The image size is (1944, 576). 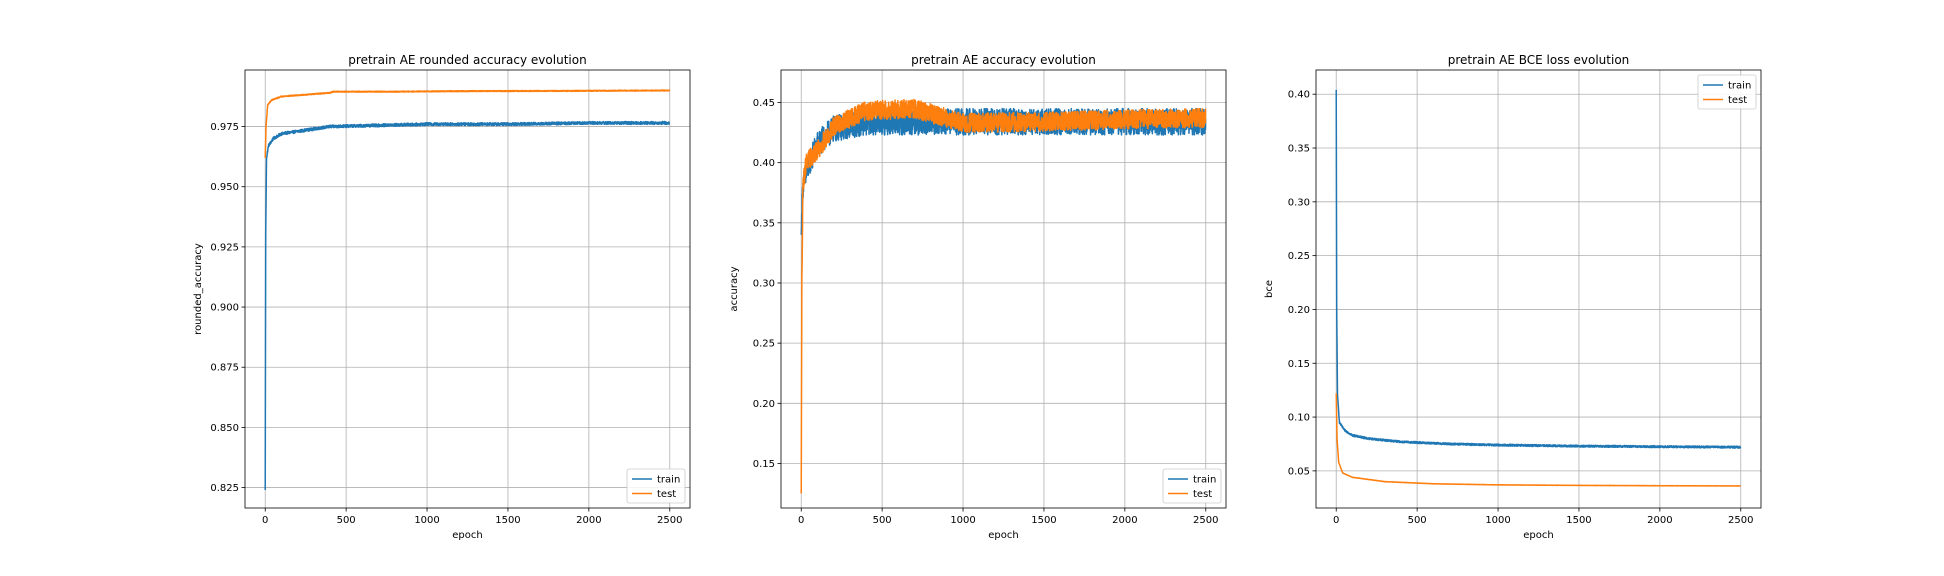 I want to click on y-tick-label: 0.850, so click(x=224, y=428).